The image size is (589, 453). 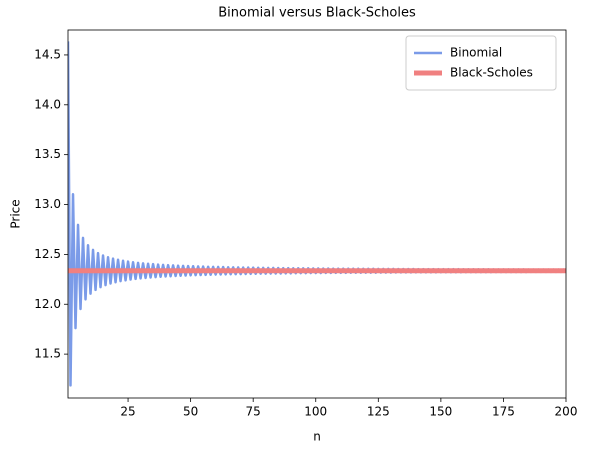 What do you see at coordinates (491, 73) in the screenshot?
I see `legend-label: Black-Scholes` at bounding box center [491, 73].